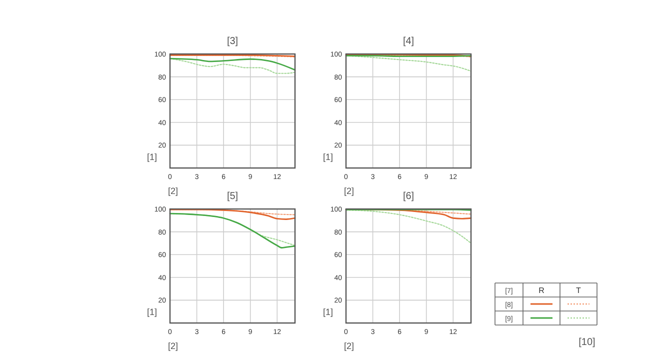  Describe the element at coordinates (232, 196) in the screenshot. I see `chart-title: [5]` at that location.